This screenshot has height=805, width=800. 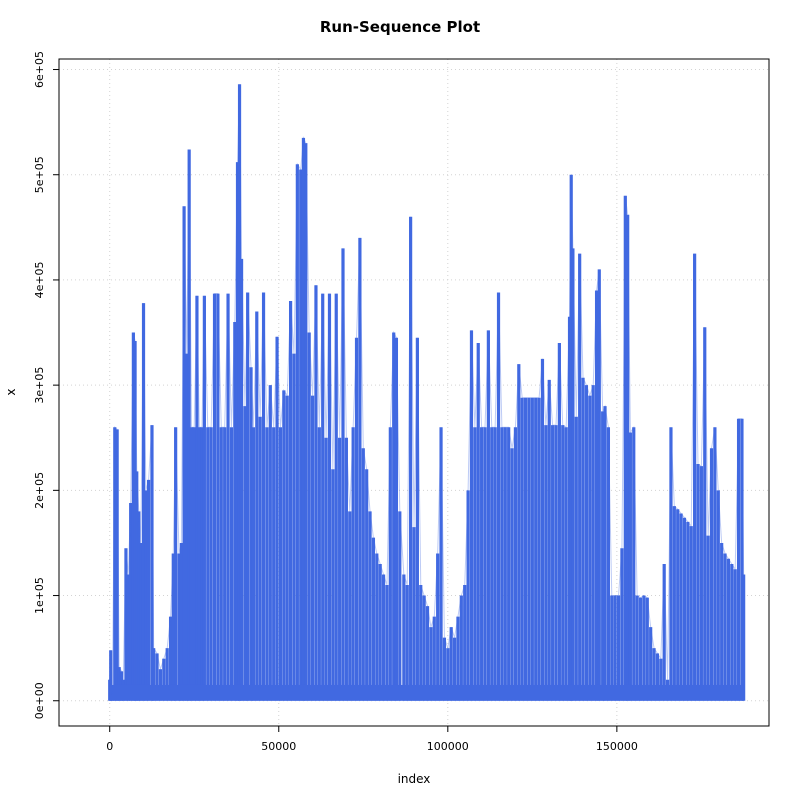 I want to click on x-tick-label: 100000, so click(x=448, y=746).